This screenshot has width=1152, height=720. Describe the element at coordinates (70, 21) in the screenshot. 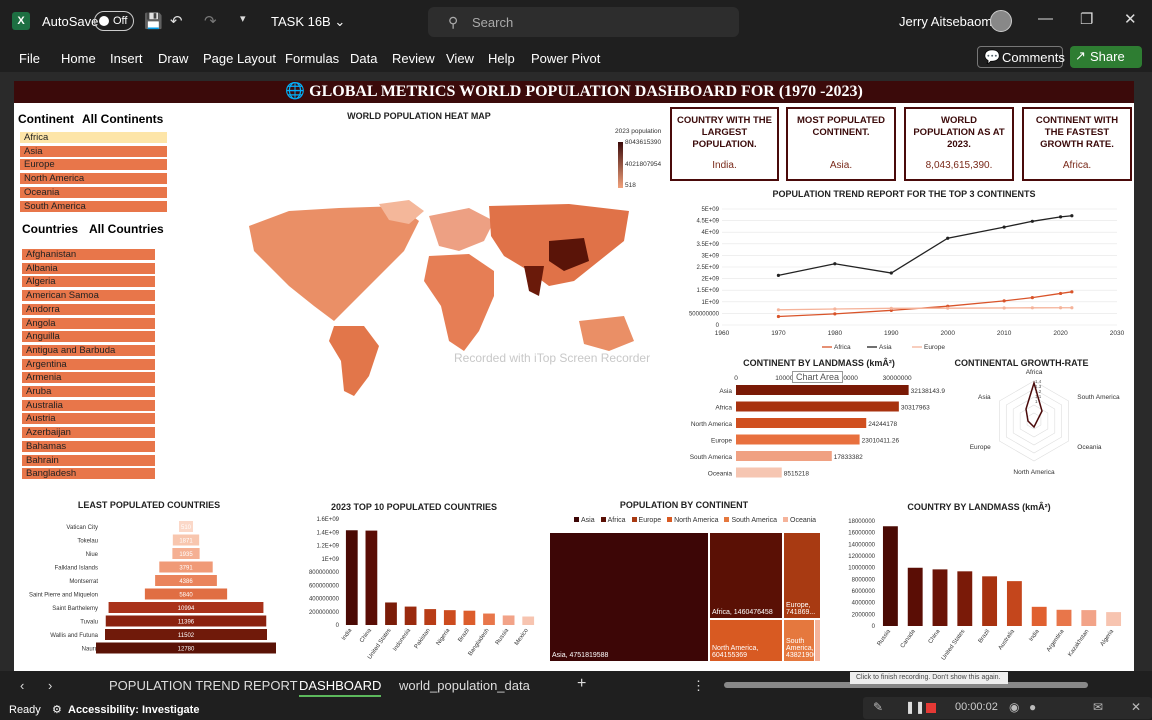

I see `autosave-label: AutoSave` at that location.